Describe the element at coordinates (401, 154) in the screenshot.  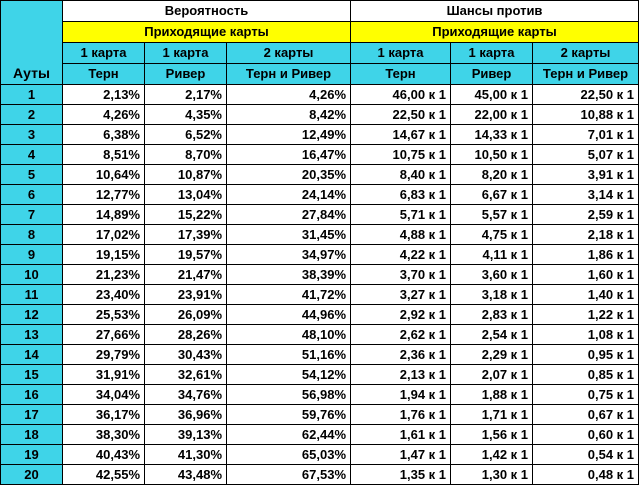
I see `odds-turn-cell: 10,75 к 1` at that location.